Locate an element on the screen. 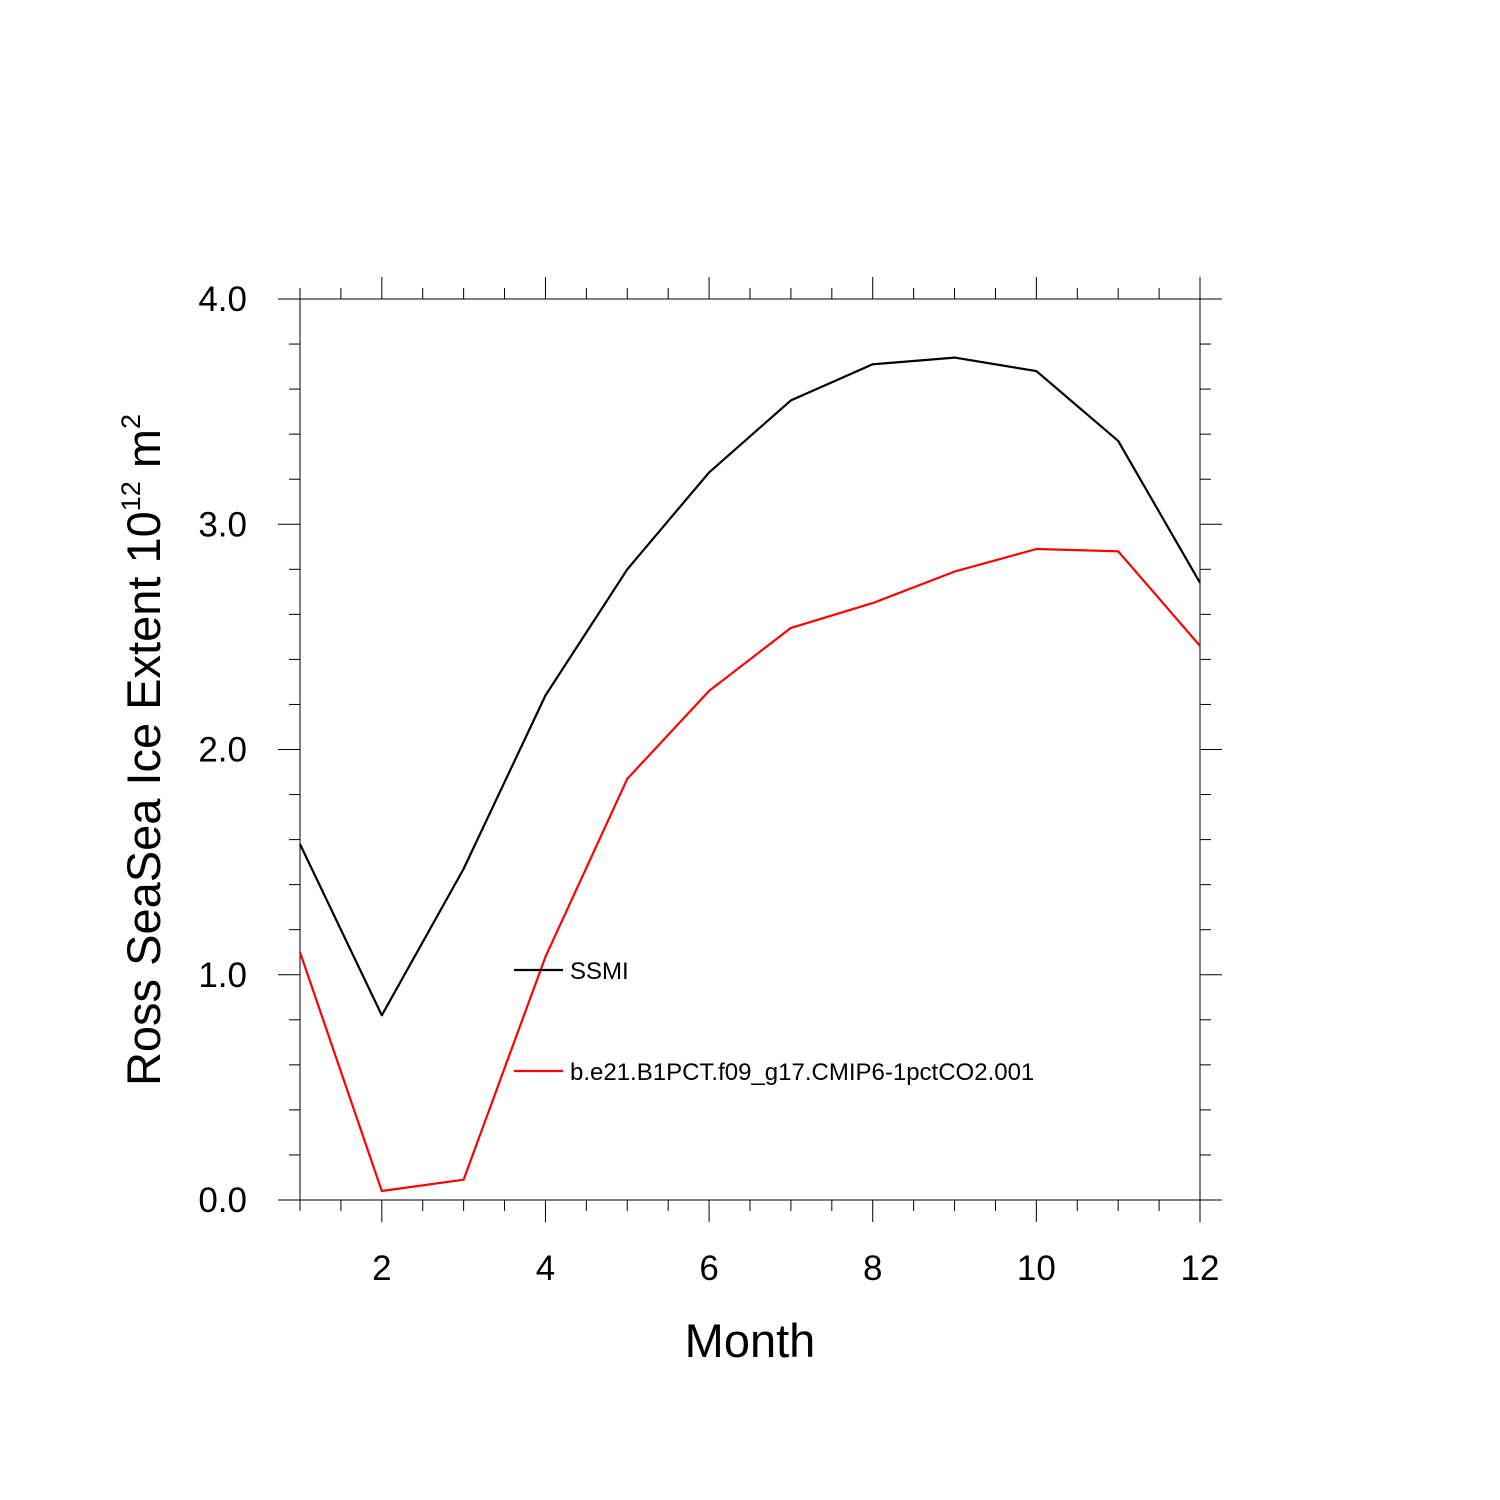 The image size is (1500, 1500). x-axis-title: Month is located at coordinates (750, 1340).